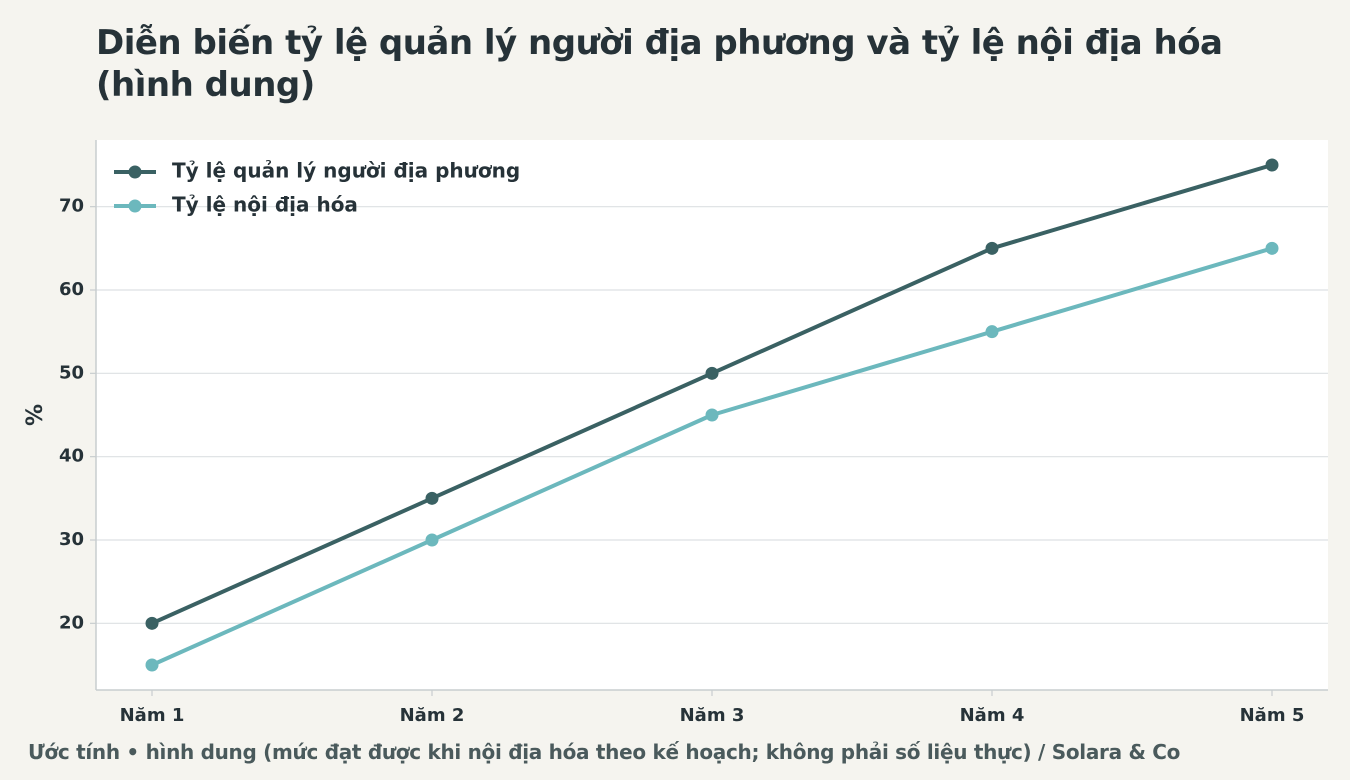 This screenshot has height=780, width=1350. What do you see at coordinates (35, 415) in the screenshot?
I see `y-axis-label: %` at bounding box center [35, 415].